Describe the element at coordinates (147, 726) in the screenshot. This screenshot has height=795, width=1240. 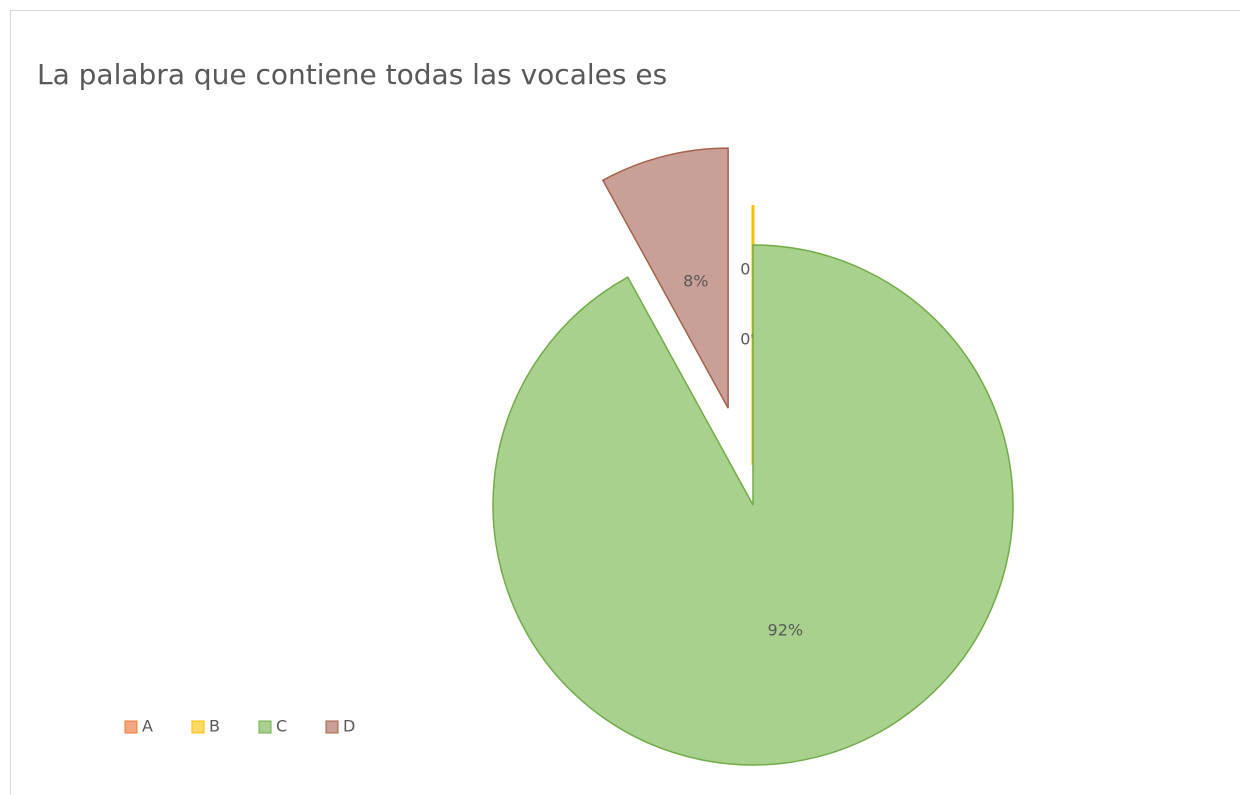
I see `legend-label: A` at that location.